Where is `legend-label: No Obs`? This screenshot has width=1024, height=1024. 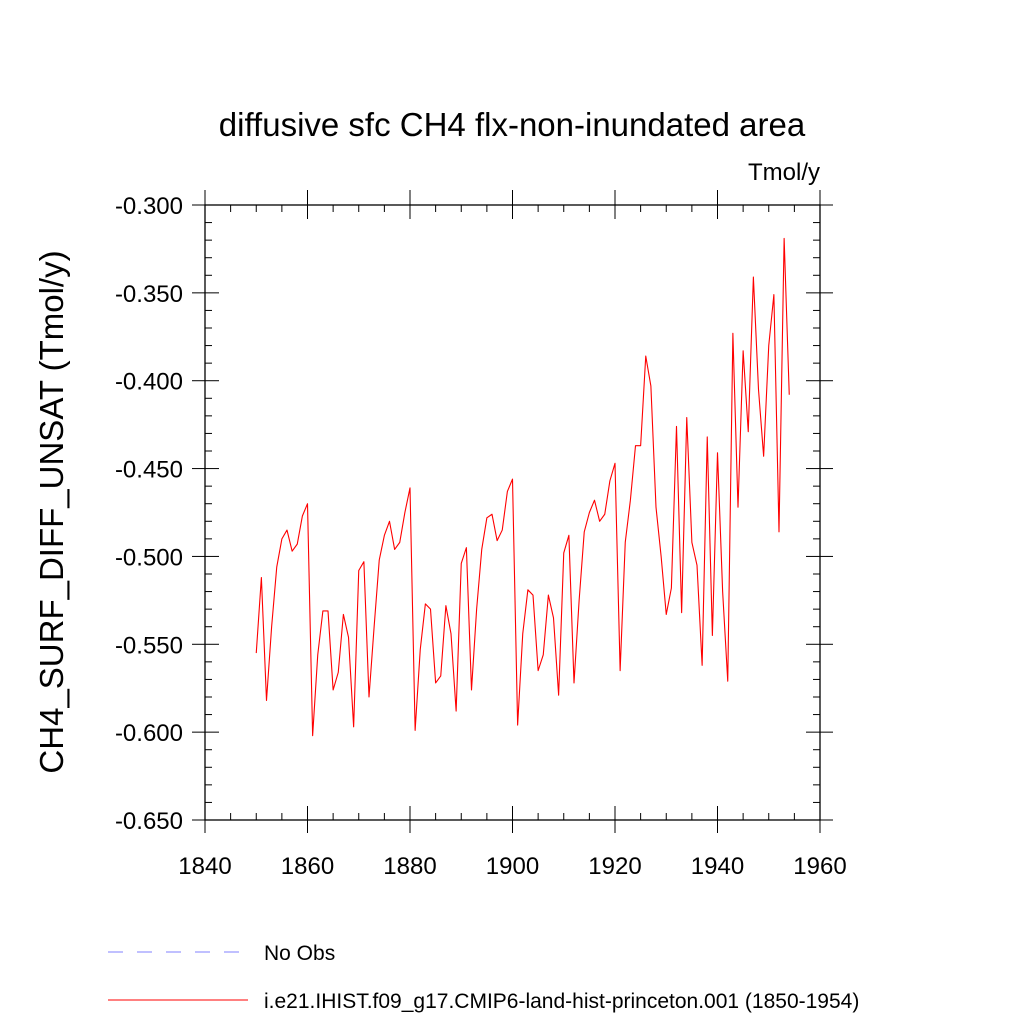
legend-label: No Obs is located at coordinates (299, 953).